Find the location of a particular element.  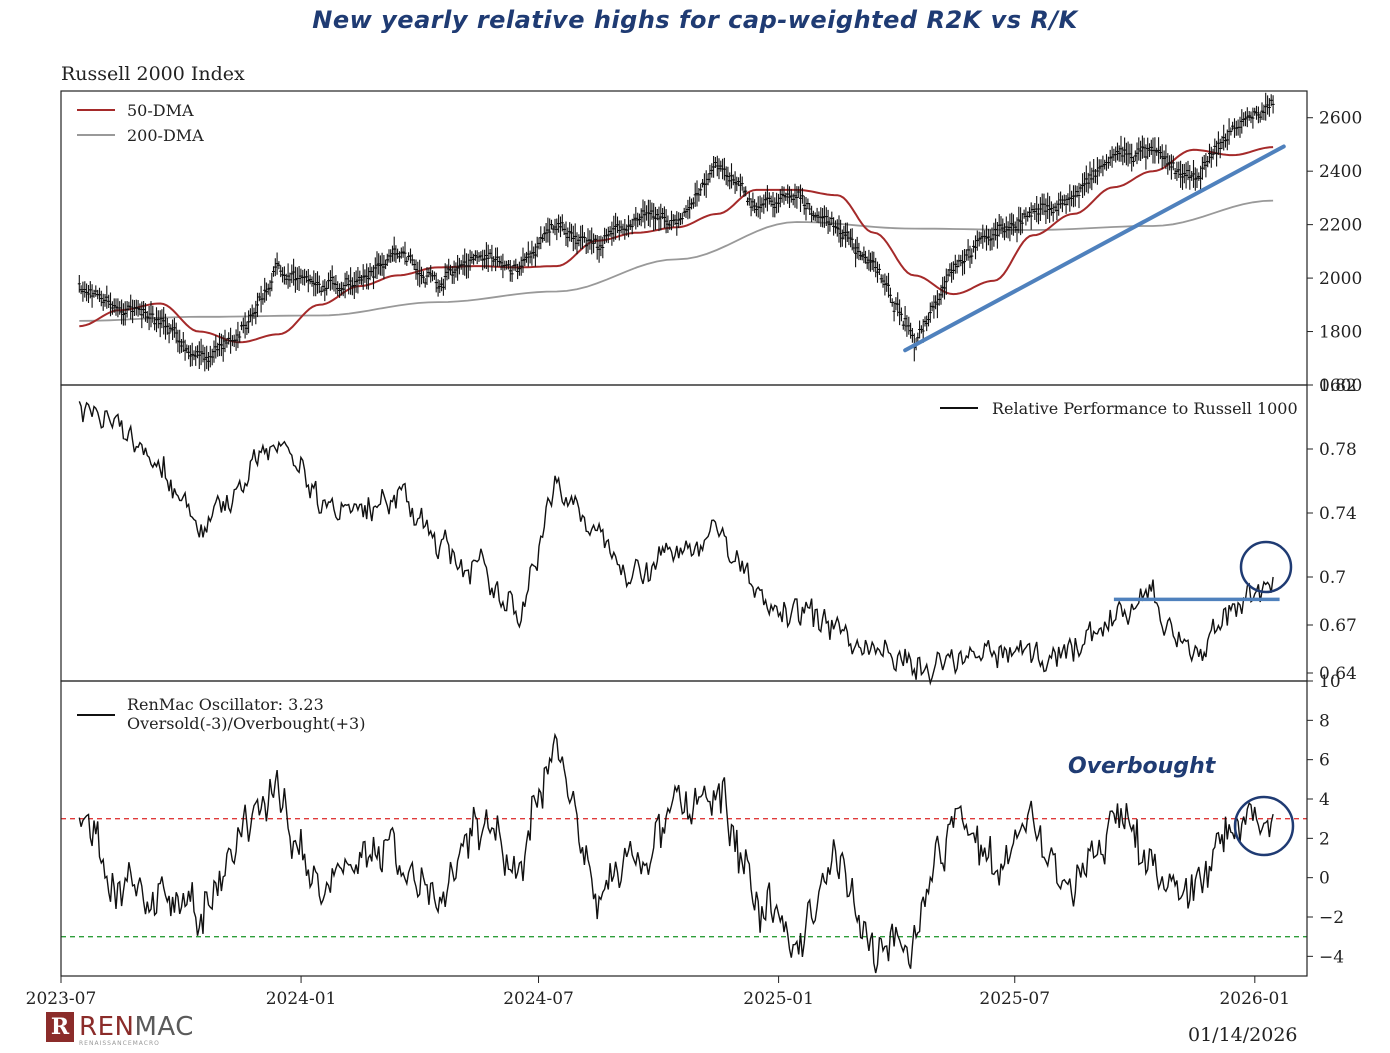

y-tick-label: 0.78 is located at coordinates (1338, 450).